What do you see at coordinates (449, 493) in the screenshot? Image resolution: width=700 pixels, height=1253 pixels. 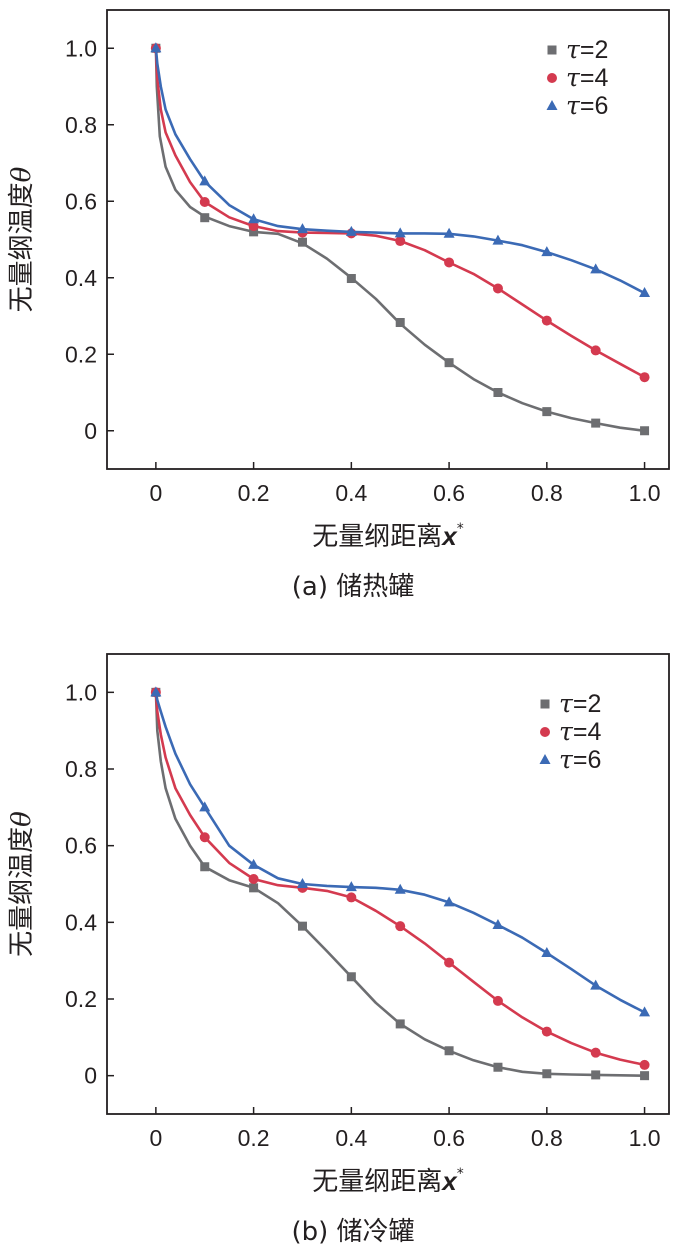 I see `x-tick-label: 0.6` at bounding box center [449, 493].